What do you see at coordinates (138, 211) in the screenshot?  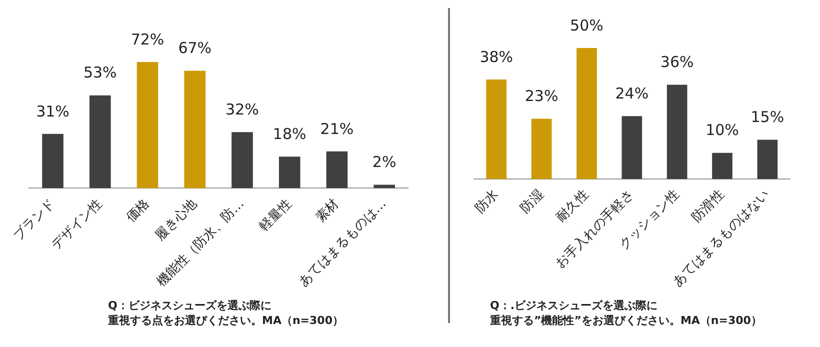 I see `x-tick-label: 価格` at bounding box center [138, 211].